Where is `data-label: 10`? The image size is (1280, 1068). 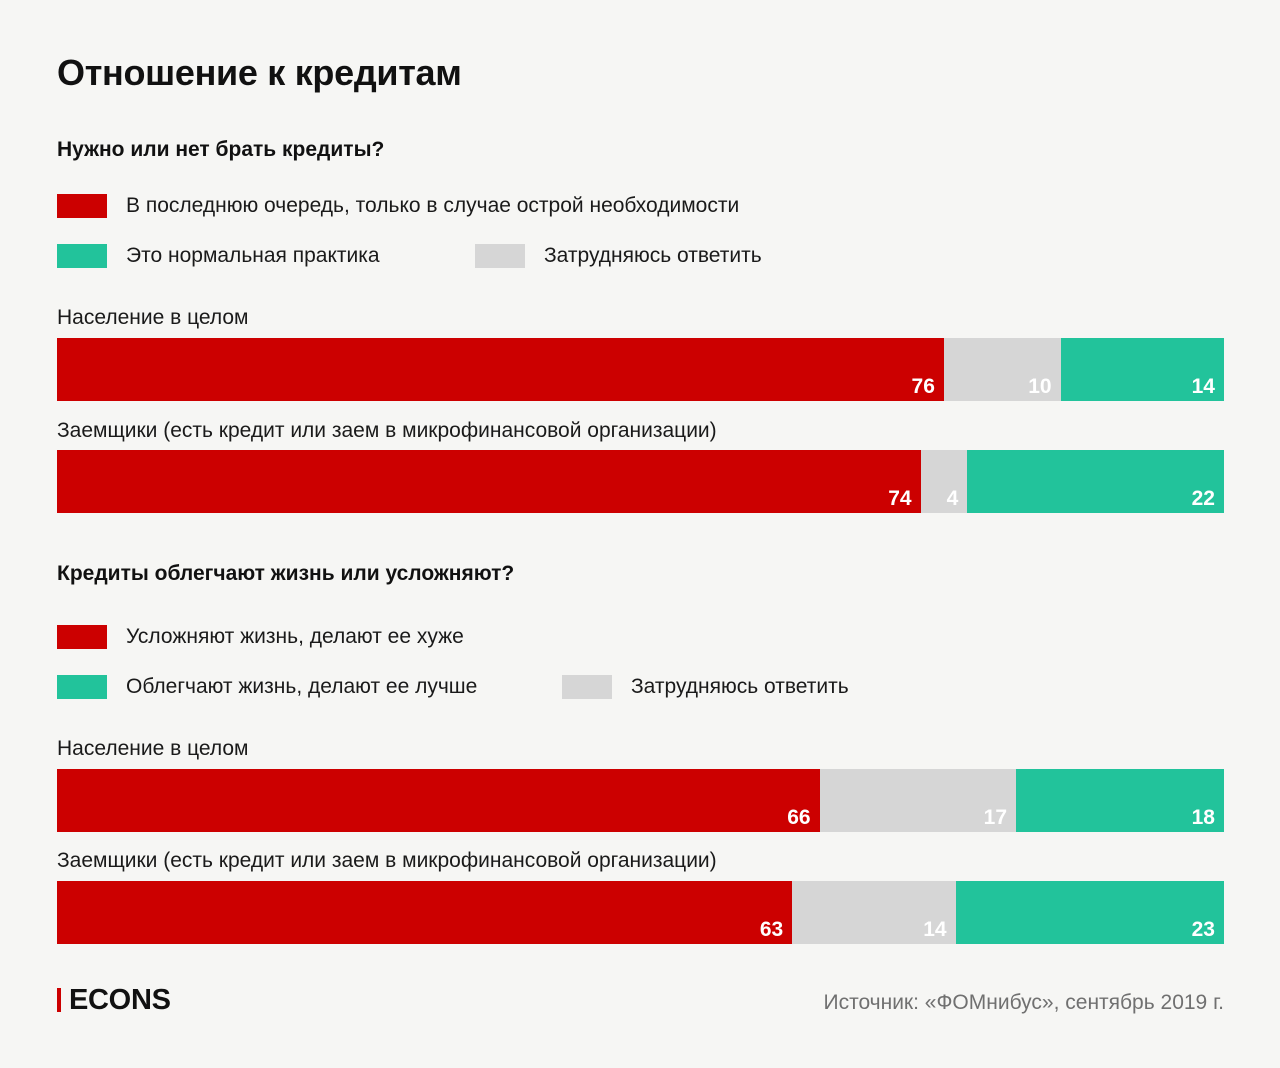 data-label: 10 is located at coordinates (1040, 386).